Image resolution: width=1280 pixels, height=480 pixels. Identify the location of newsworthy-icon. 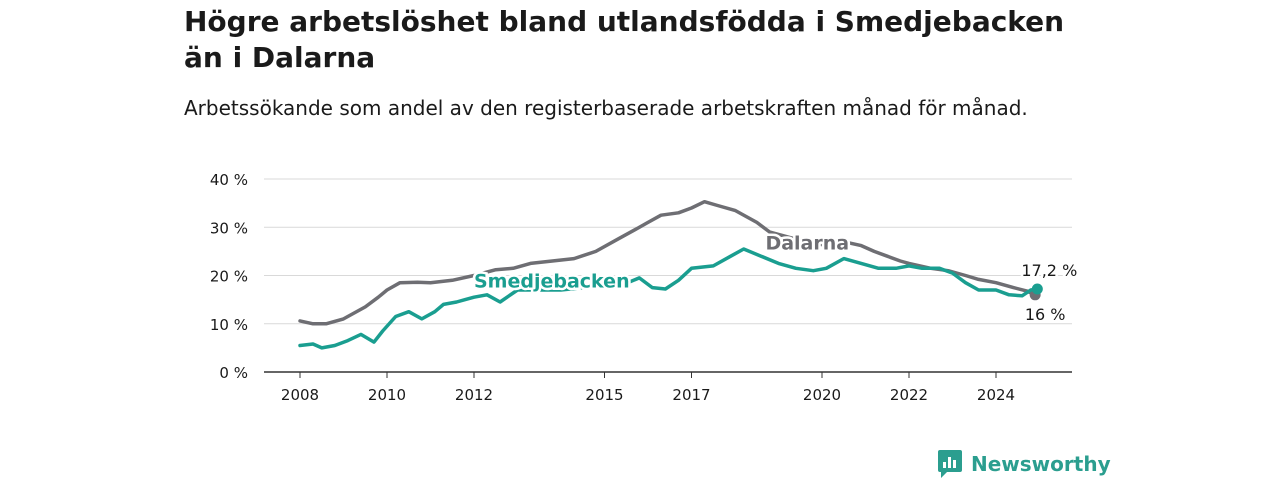
(950, 464).